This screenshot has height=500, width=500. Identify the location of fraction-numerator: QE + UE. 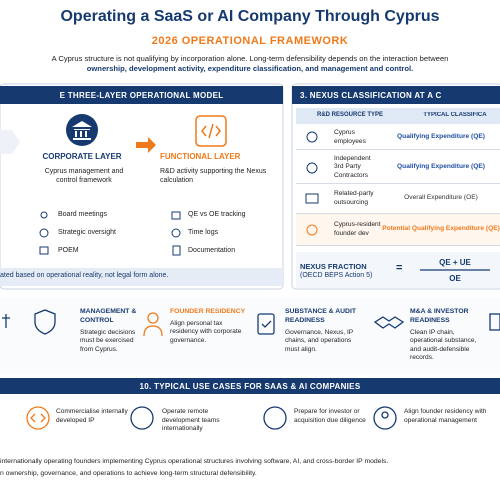
(455, 262).